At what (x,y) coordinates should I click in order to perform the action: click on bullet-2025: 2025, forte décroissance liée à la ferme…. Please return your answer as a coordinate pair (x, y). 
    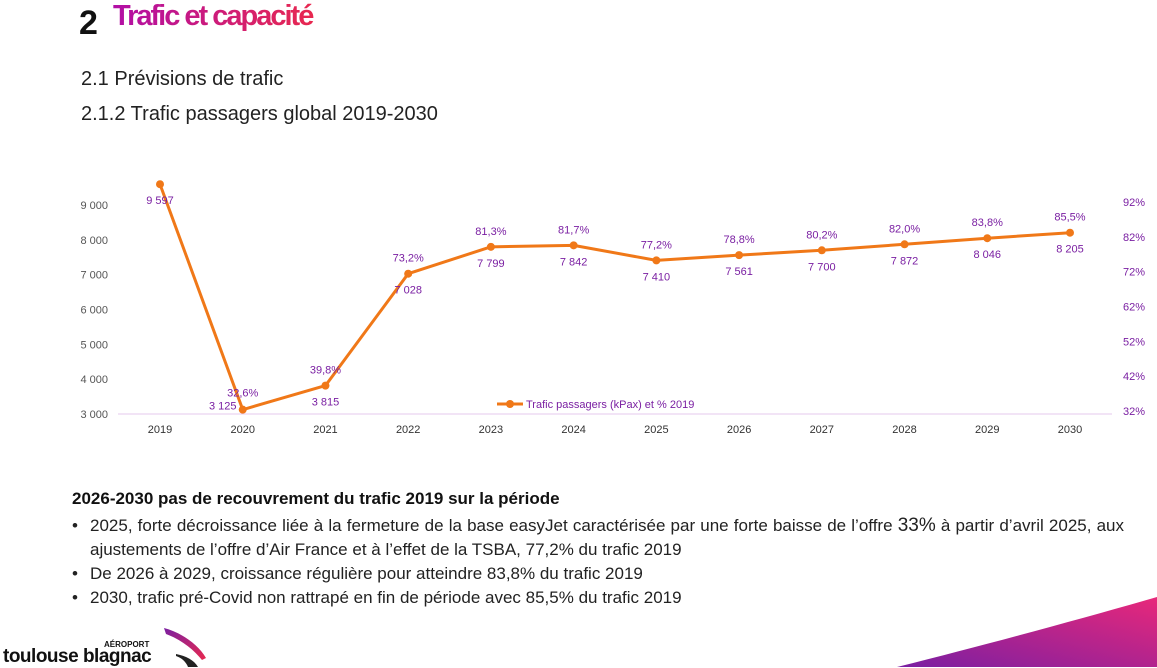
    Looking at the image, I should click on (598, 538).